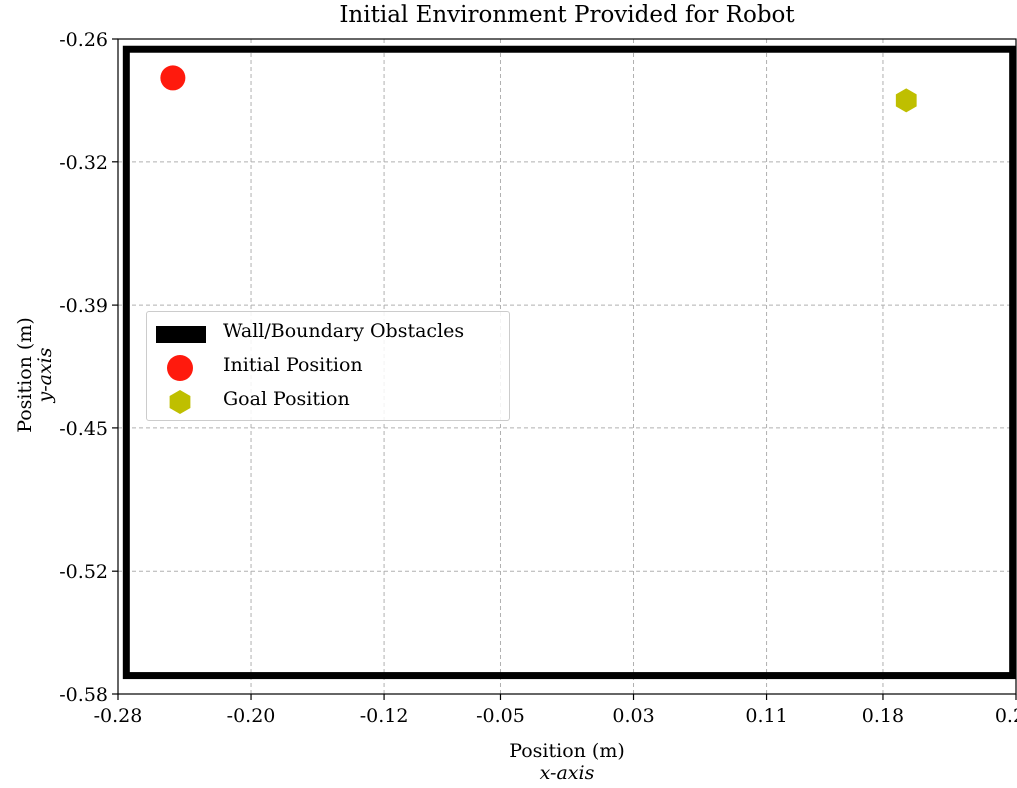 This screenshot has width=1017, height=788. I want to click on goal-position-marker, so click(906, 100).